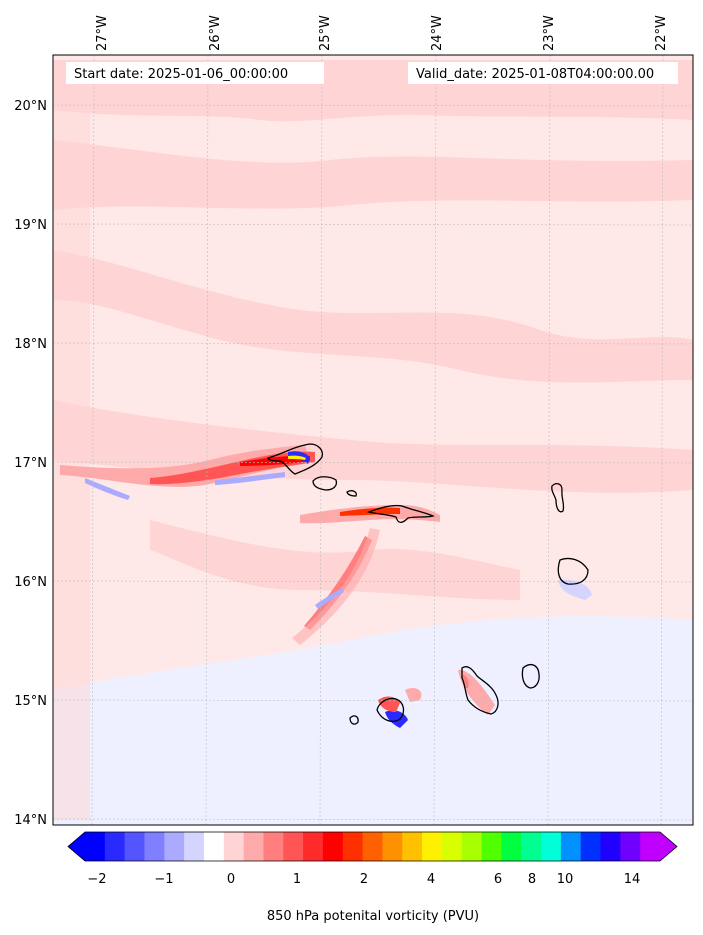  Describe the element at coordinates (231, 879) in the screenshot. I see `colorbar-tick-label: 0` at that location.